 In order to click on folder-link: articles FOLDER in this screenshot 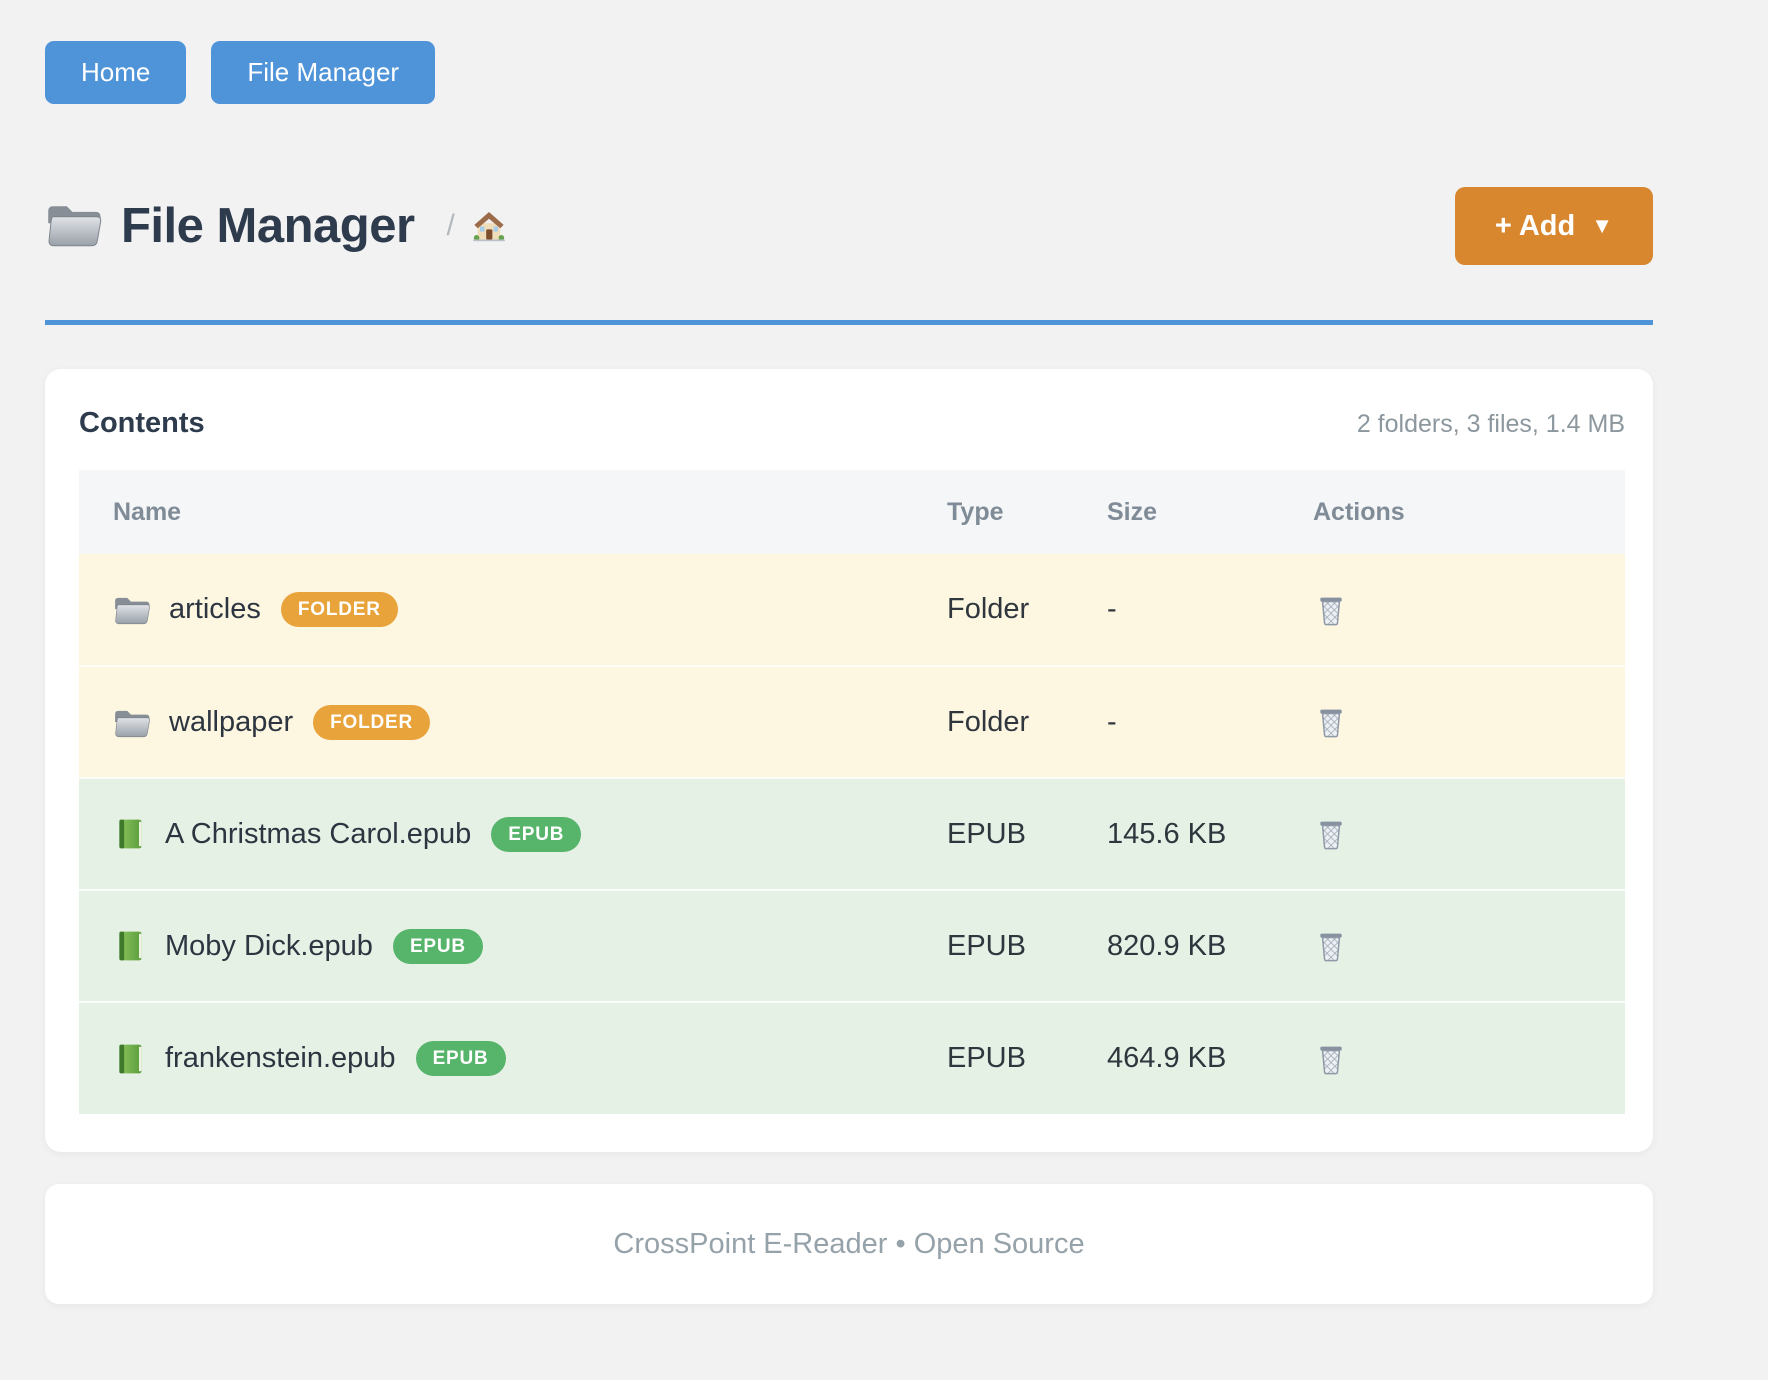, I will do `click(513, 609)`.